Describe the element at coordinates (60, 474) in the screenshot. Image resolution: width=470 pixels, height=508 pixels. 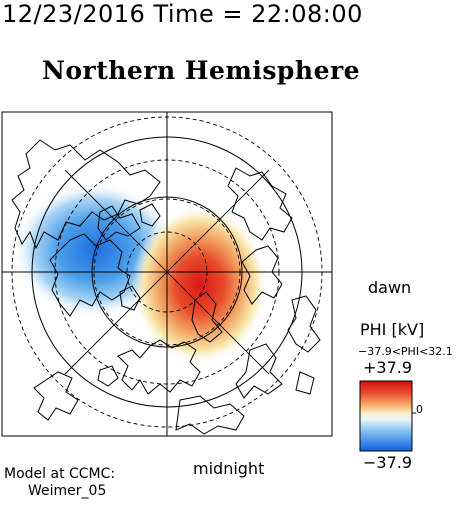
I see `model-source-label: Model at CCMC:` at that location.